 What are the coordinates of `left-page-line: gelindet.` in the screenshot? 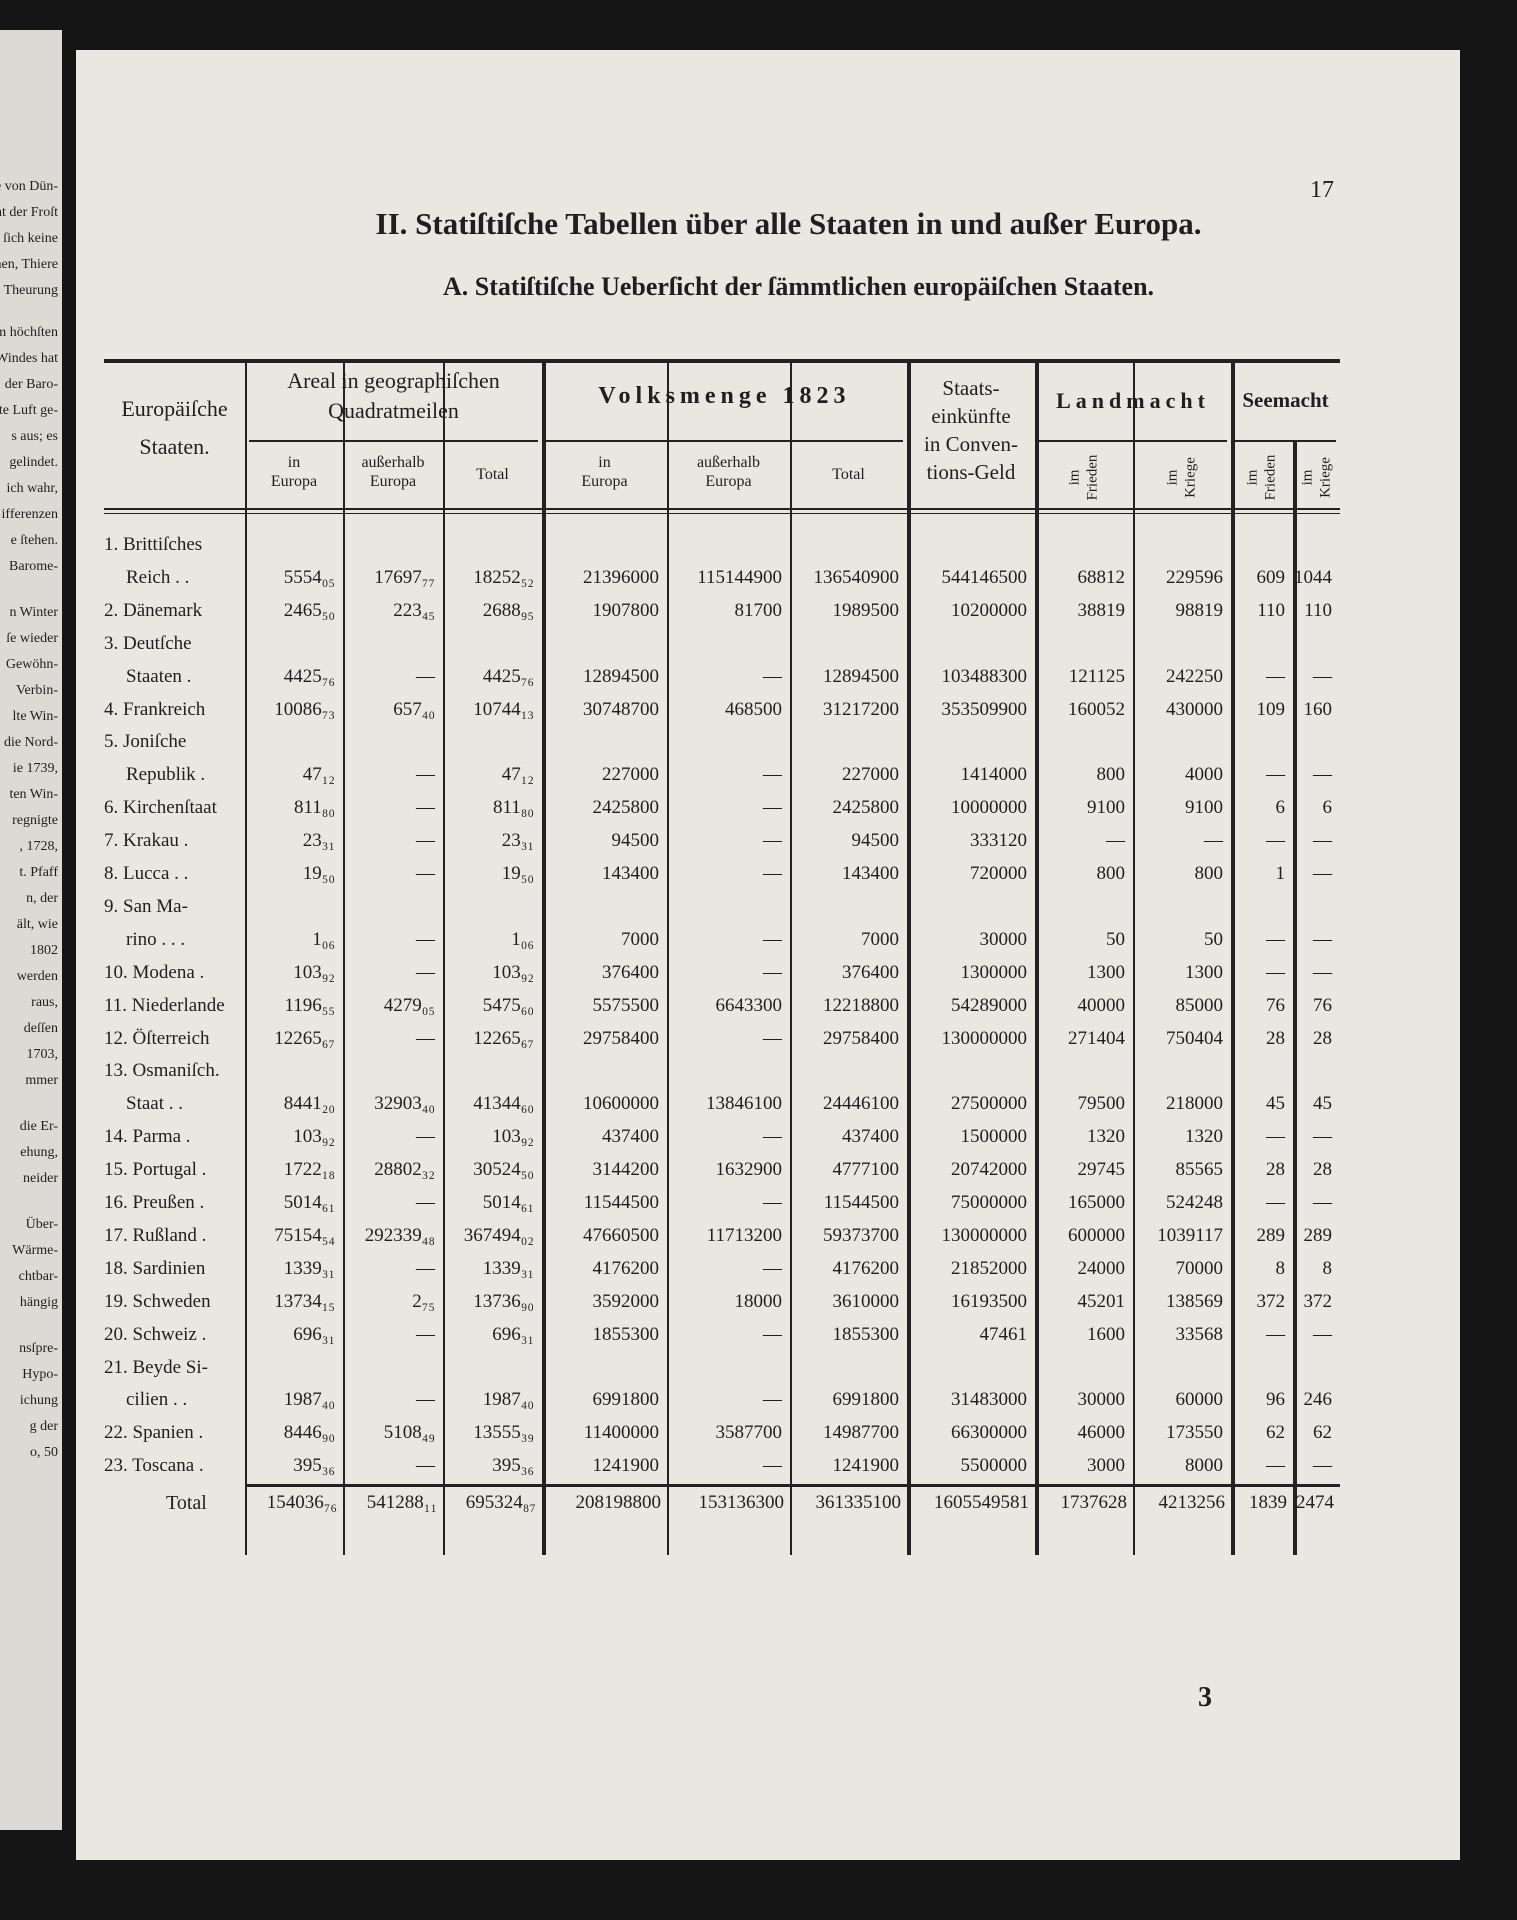 It's located at (33, 462).